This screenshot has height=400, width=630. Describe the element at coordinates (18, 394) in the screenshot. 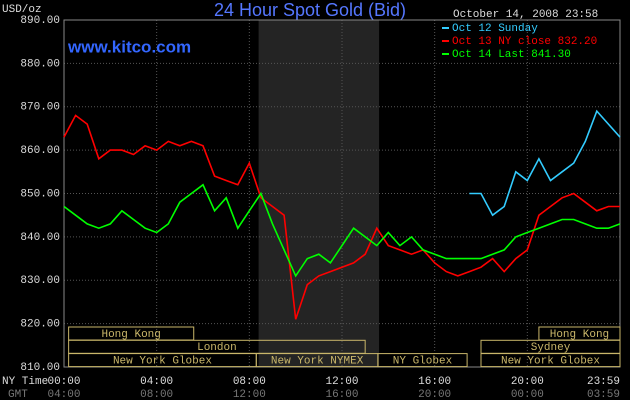

I see `gmt-label: GMT` at that location.